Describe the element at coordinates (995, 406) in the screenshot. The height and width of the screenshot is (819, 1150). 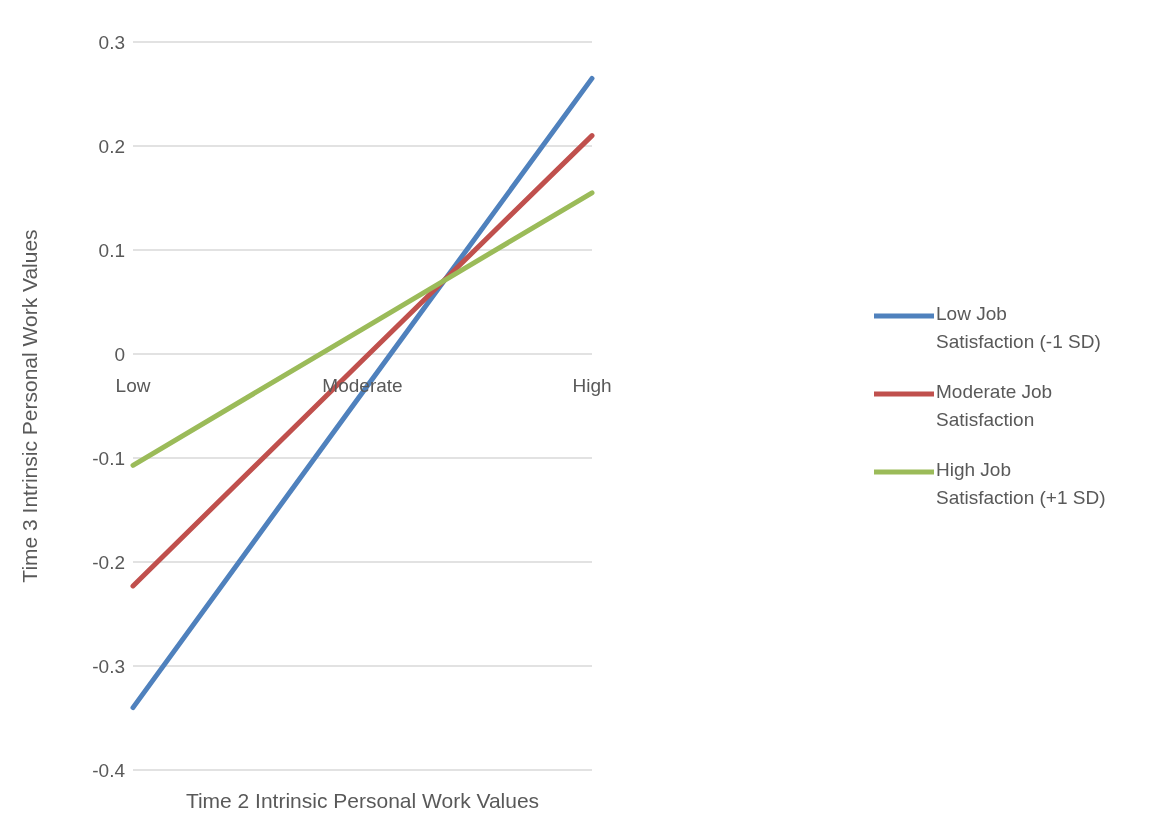
I see `legend-label: Moderate Job Satisfaction` at that location.